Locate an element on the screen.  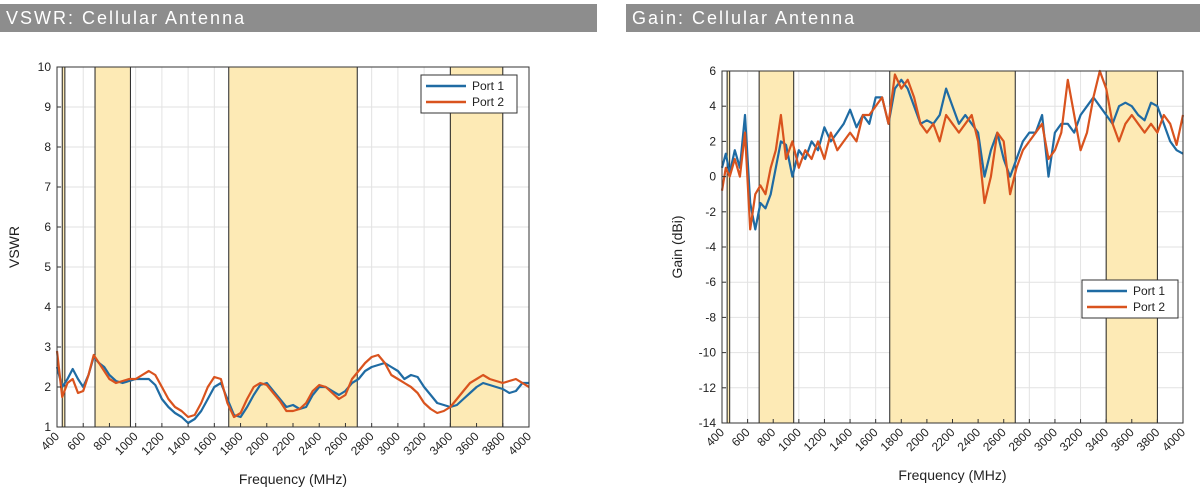
y-tick-label: 0 is located at coordinates (712, 177).